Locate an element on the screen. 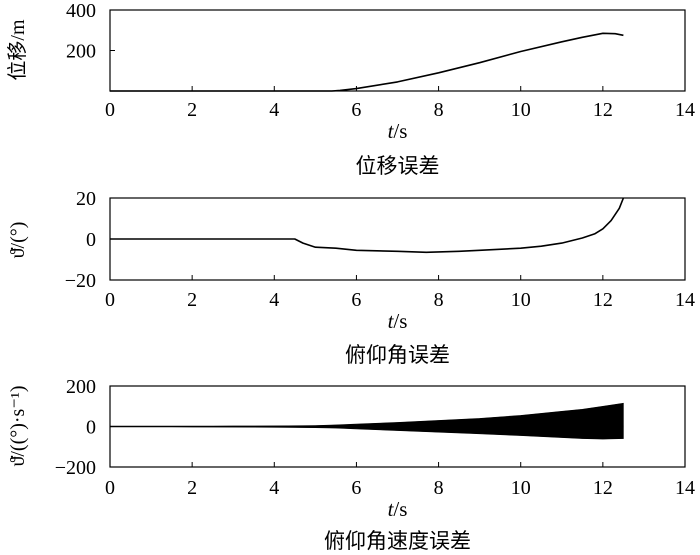 The width and height of the screenshot is (700, 555). y-tick-label: 20 is located at coordinates (86, 199).